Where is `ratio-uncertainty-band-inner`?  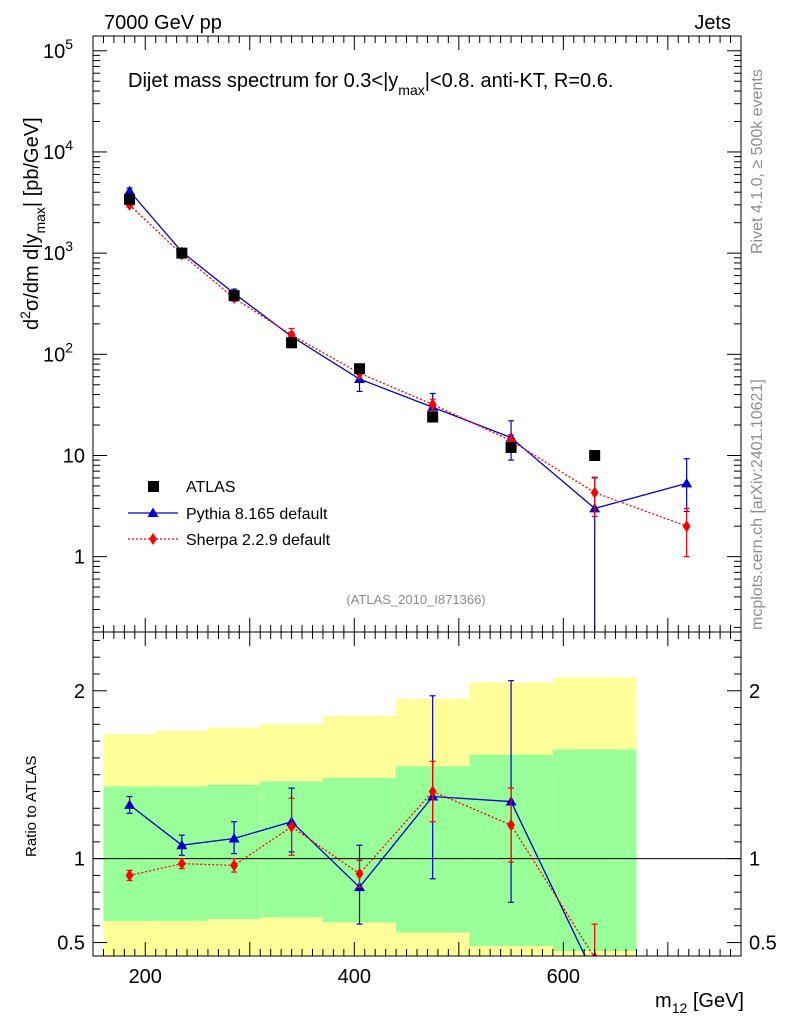 ratio-uncertainty-band-inner is located at coordinates (594, 850).